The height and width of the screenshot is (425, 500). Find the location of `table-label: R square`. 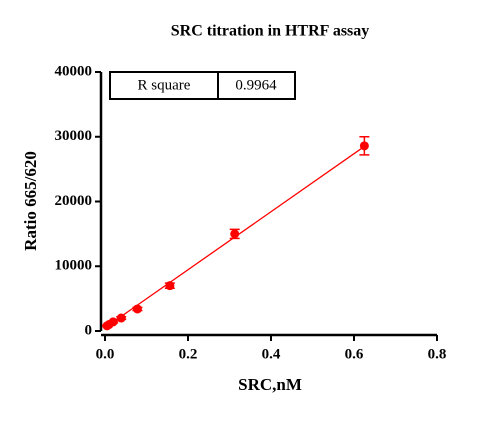

table-label: R square is located at coordinates (164, 85).